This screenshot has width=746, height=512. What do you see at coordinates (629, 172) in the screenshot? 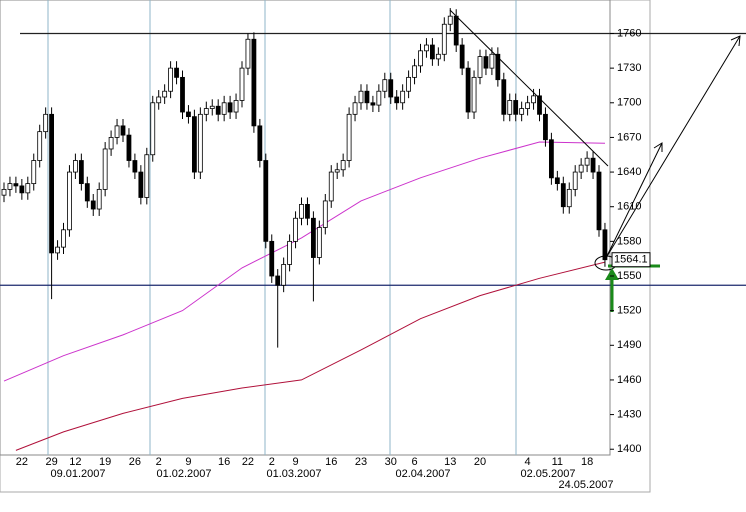
I see `y-tick-label: 1640` at bounding box center [629, 172].